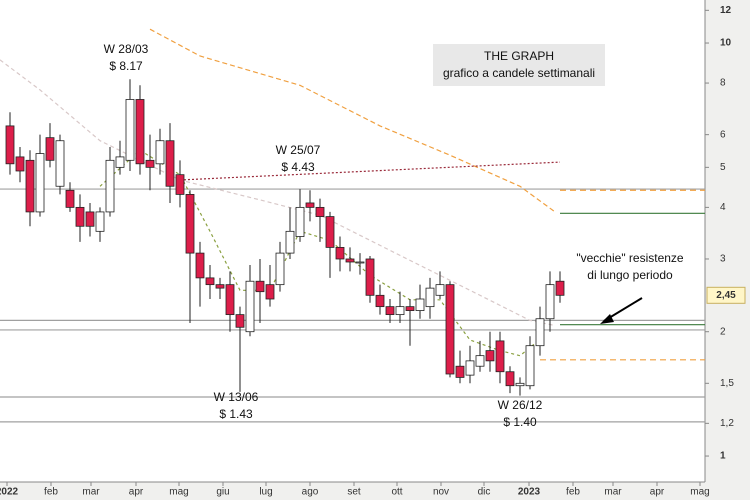  Describe the element at coordinates (126, 66) in the screenshot. I see `annotation: $ 8.17` at that location.